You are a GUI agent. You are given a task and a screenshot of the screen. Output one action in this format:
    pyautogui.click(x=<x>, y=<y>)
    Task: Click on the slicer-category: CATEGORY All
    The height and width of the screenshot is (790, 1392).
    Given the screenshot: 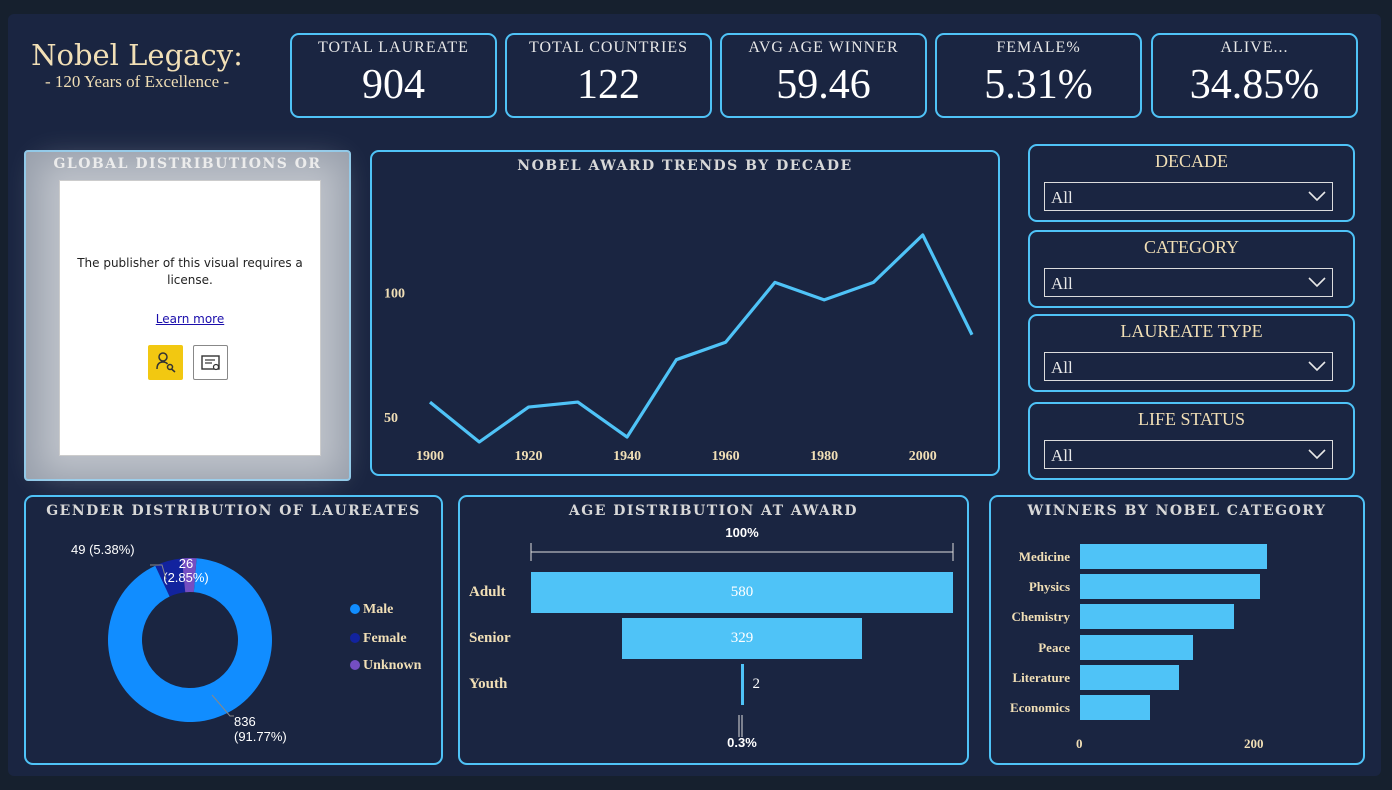 What is the action you would take?
    pyautogui.click(x=1191, y=269)
    